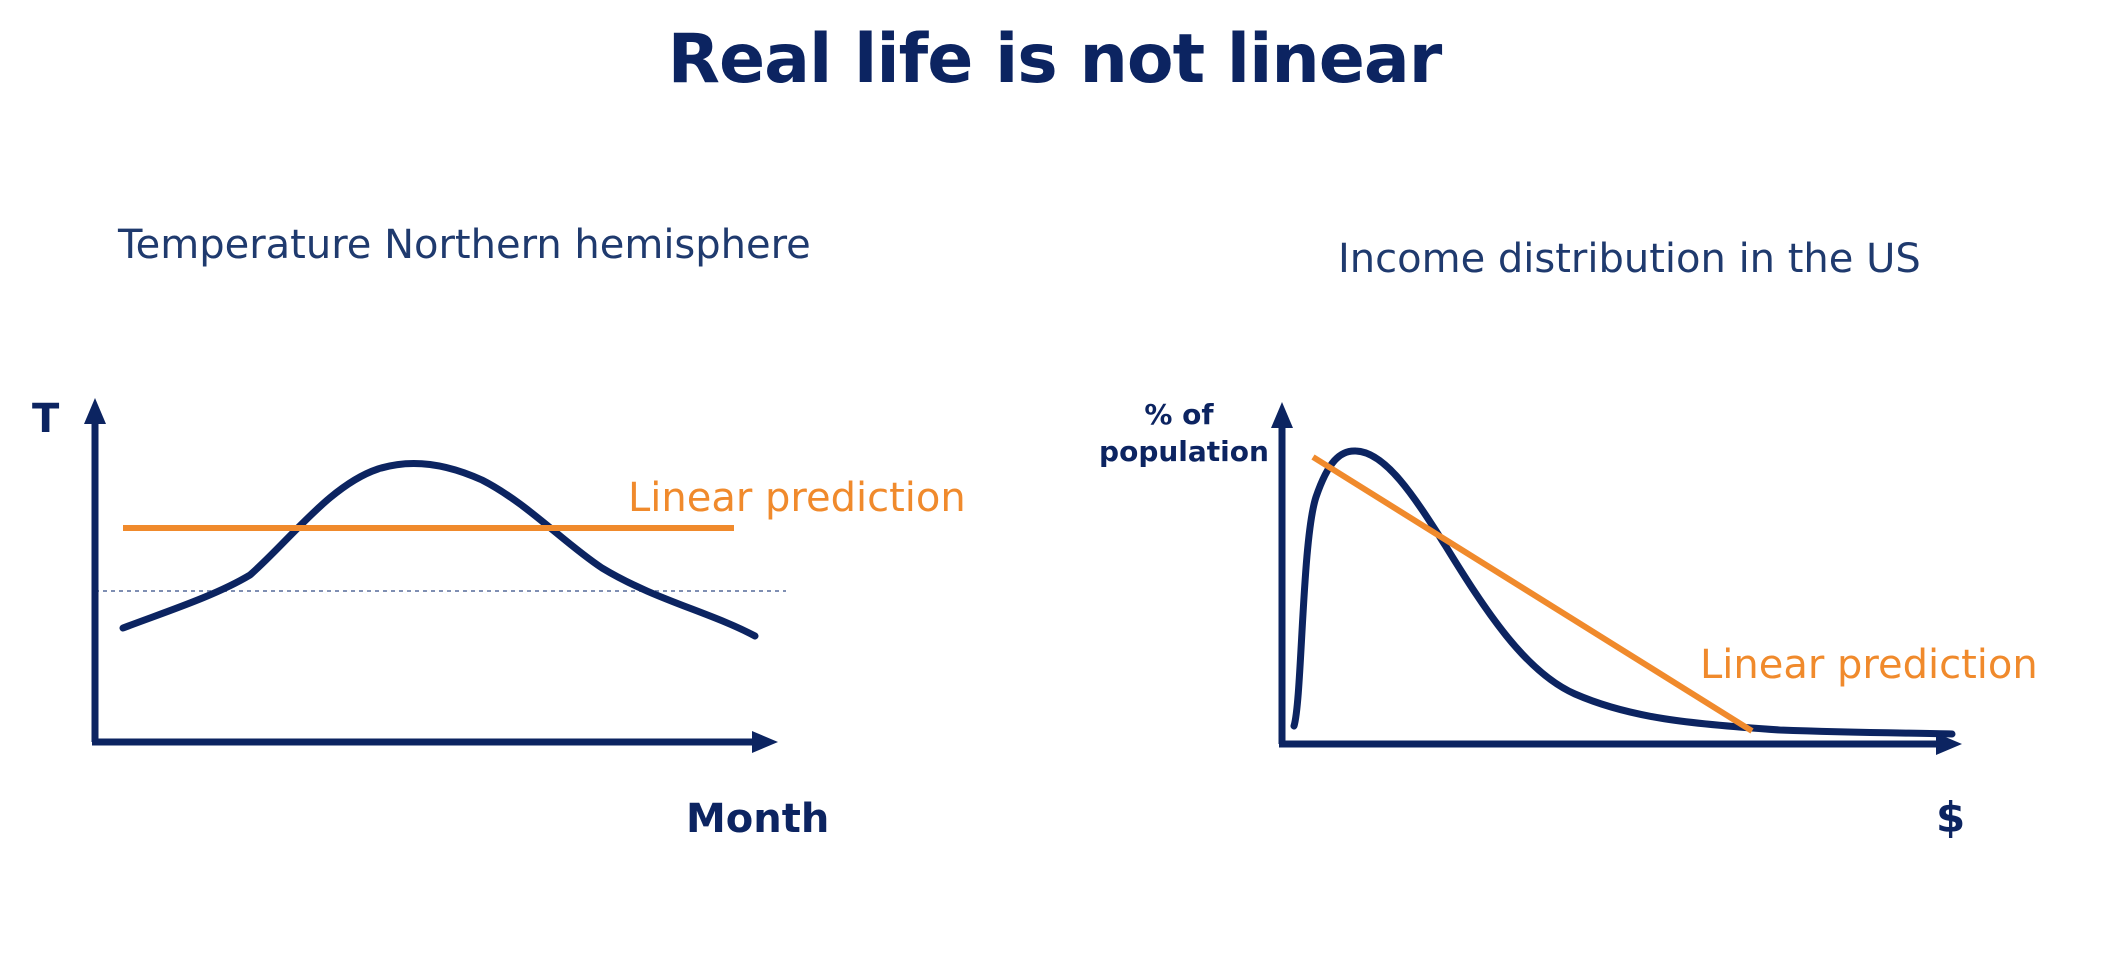  What do you see at coordinates (46, 419) in the screenshot?
I see `left-y-axis-label: T` at bounding box center [46, 419].